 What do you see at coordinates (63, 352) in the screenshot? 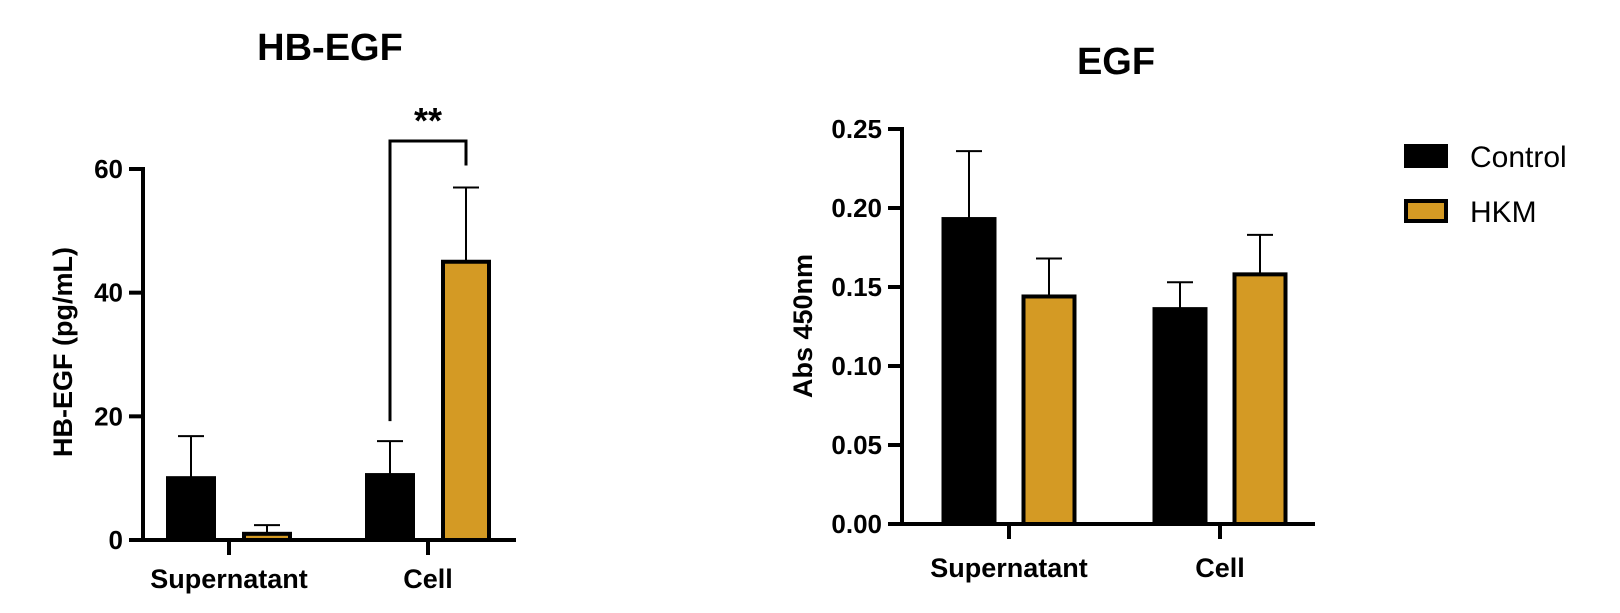
I see `y-axis-title: HB-EGF (pg/mL)` at bounding box center [63, 352].